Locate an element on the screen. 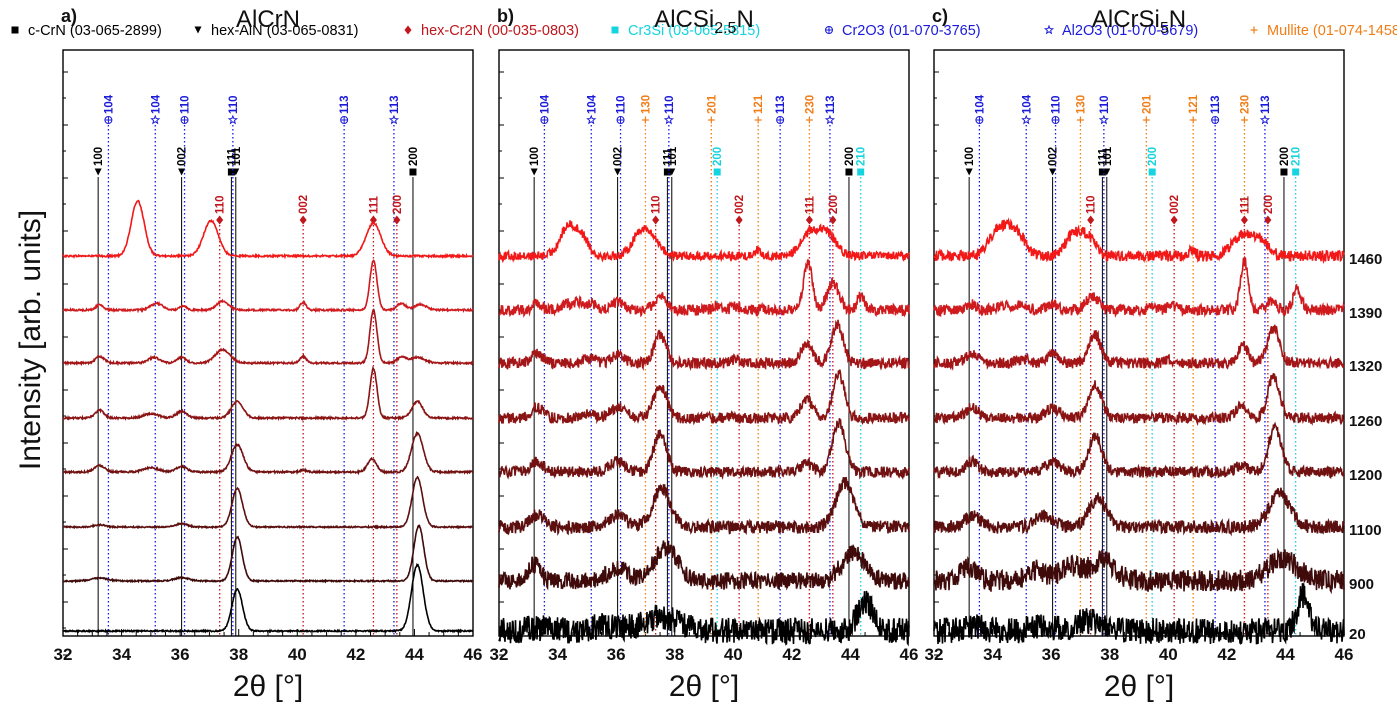 This screenshot has width=1397, height=706. x-tick-label: 44 is located at coordinates (850, 654).